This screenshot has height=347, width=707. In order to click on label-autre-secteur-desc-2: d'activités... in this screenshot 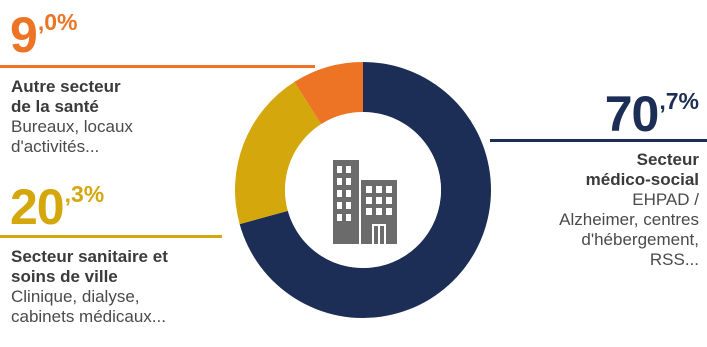, I will do `click(55, 146)`.